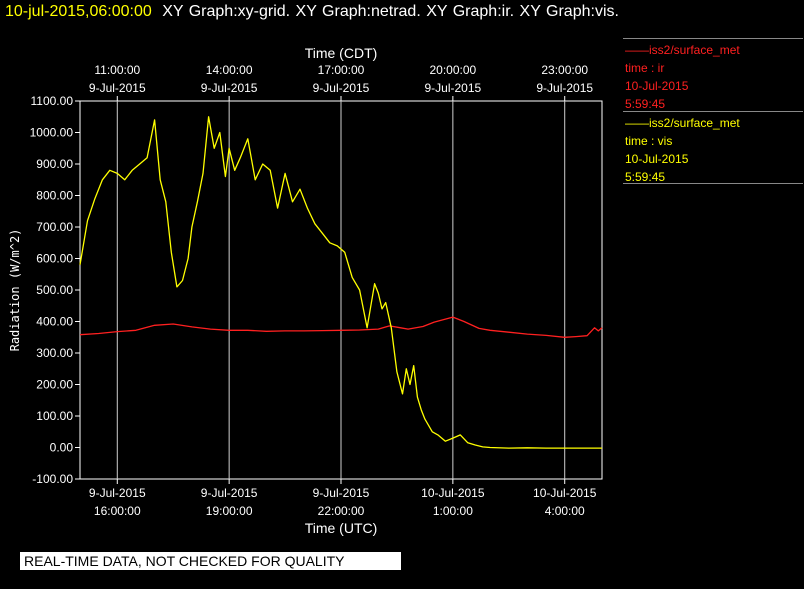 Image resolution: width=804 pixels, height=589 pixels. Describe the element at coordinates (52, 101) in the screenshot. I see `y-tick-label: 1100.00` at that location.